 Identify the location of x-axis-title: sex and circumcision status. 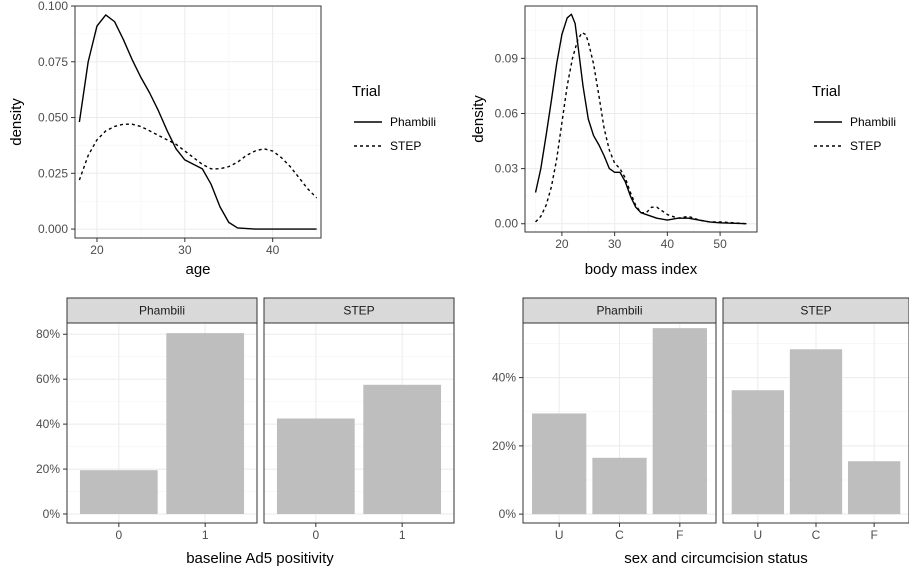
(715, 558).